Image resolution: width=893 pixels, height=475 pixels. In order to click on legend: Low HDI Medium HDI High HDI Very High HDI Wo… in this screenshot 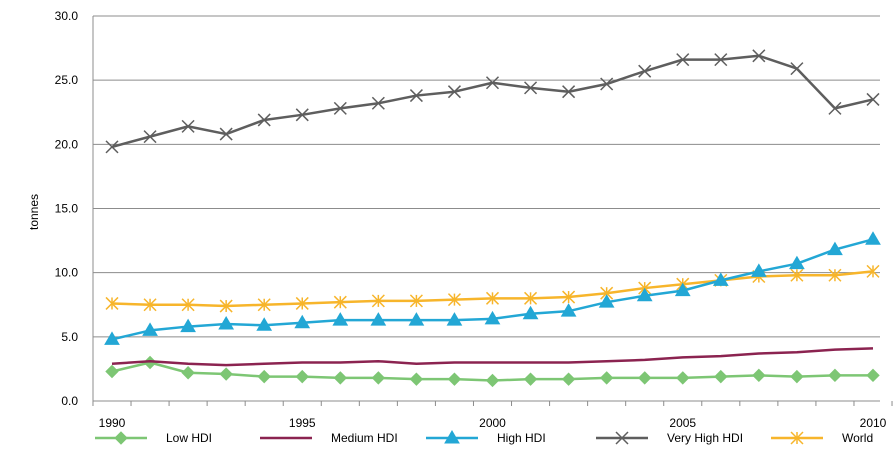, I will do `click(484, 437)`.